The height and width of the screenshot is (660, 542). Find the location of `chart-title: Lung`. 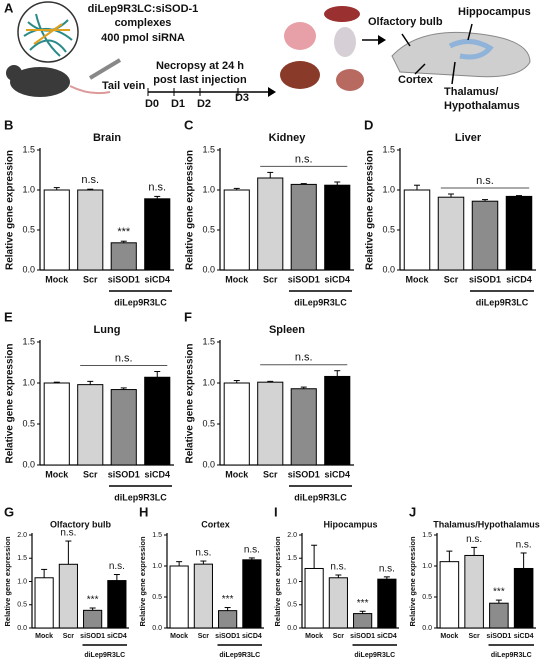

chart-title: Lung is located at coordinates (107, 330).